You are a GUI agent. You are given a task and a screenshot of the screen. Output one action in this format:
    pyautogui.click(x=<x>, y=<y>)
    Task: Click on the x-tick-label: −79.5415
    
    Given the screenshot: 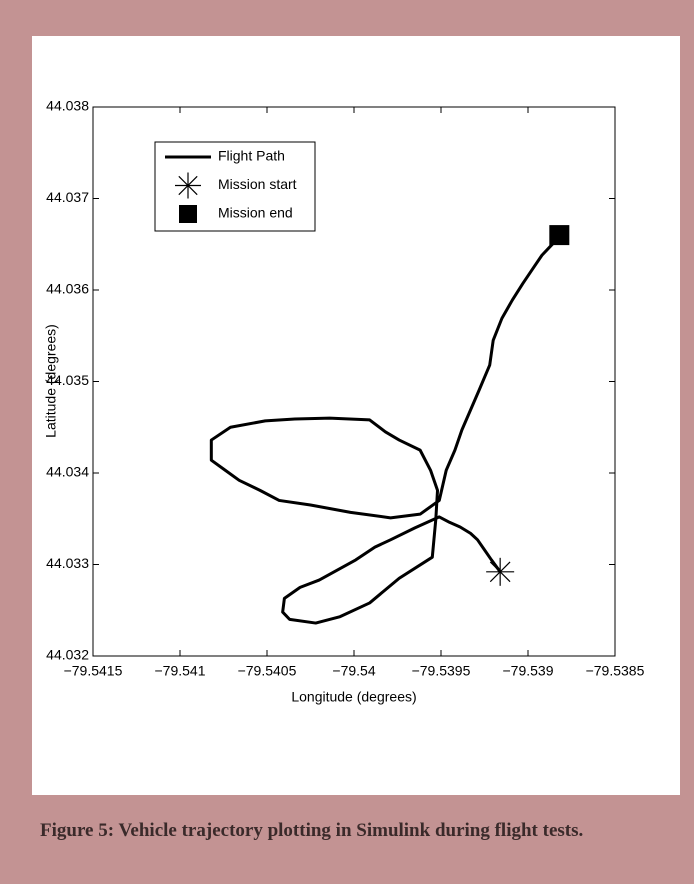 What is the action you would take?
    pyautogui.click(x=93, y=671)
    